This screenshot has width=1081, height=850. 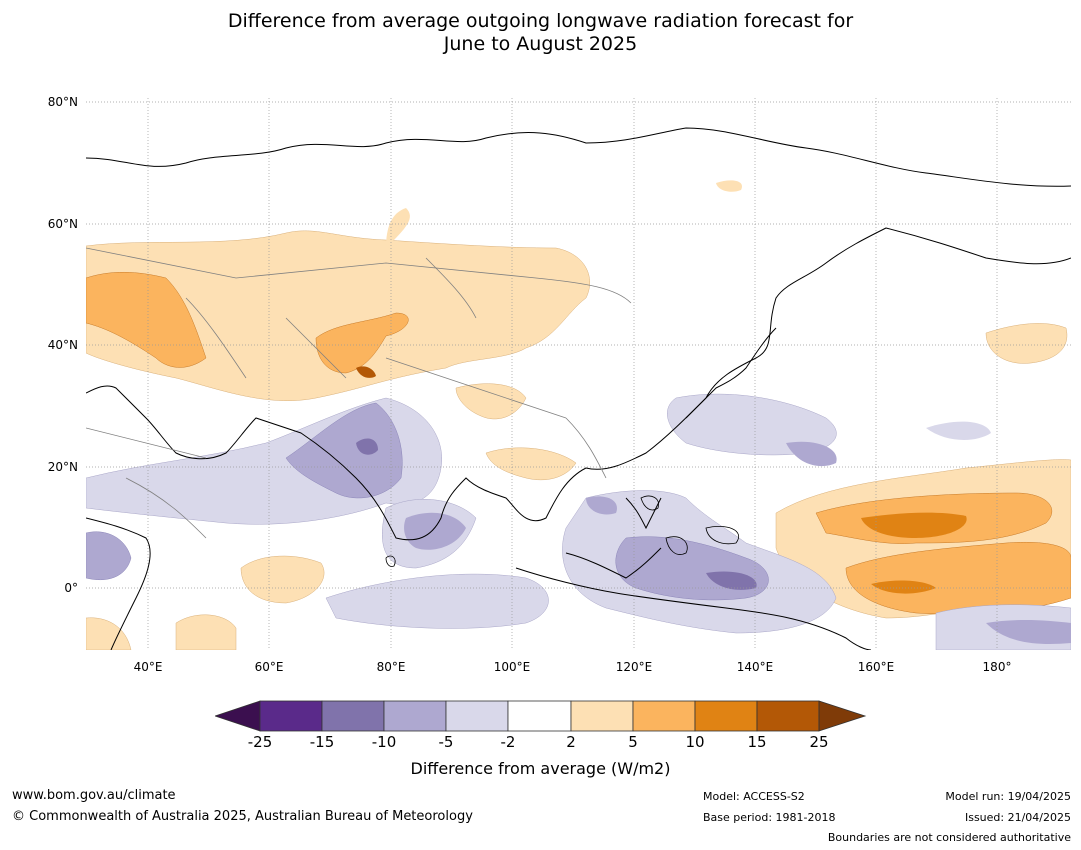 What do you see at coordinates (769, 817) in the screenshot?
I see `base-period: Base period: 1981-2018` at bounding box center [769, 817].